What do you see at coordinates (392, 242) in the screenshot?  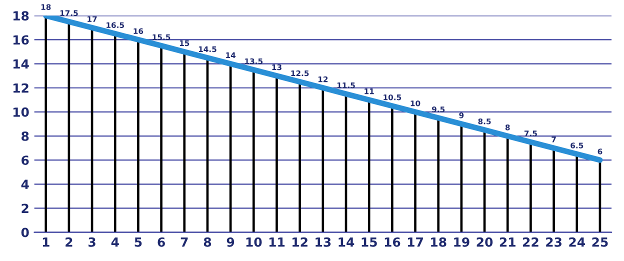 I see `x-tick-label: 16` at bounding box center [392, 242].